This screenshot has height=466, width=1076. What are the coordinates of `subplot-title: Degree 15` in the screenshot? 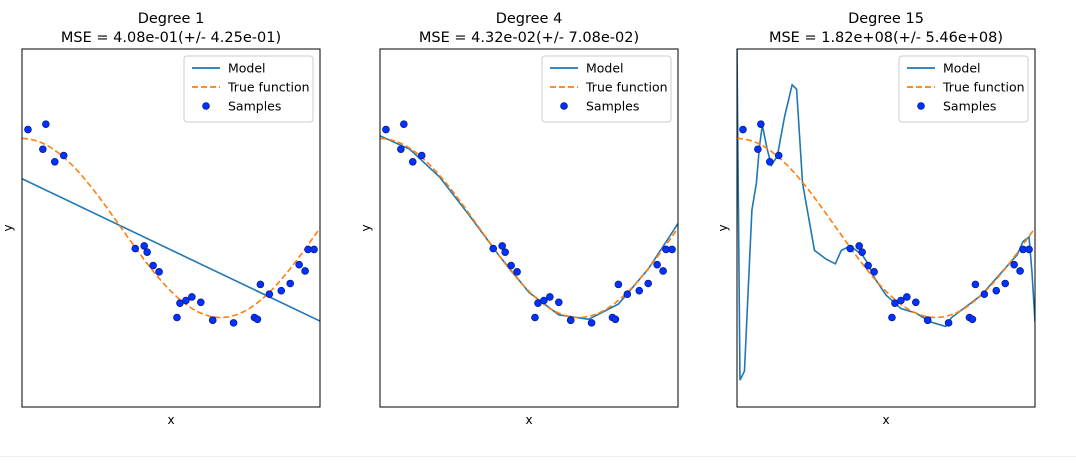 It's located at (886, 19).